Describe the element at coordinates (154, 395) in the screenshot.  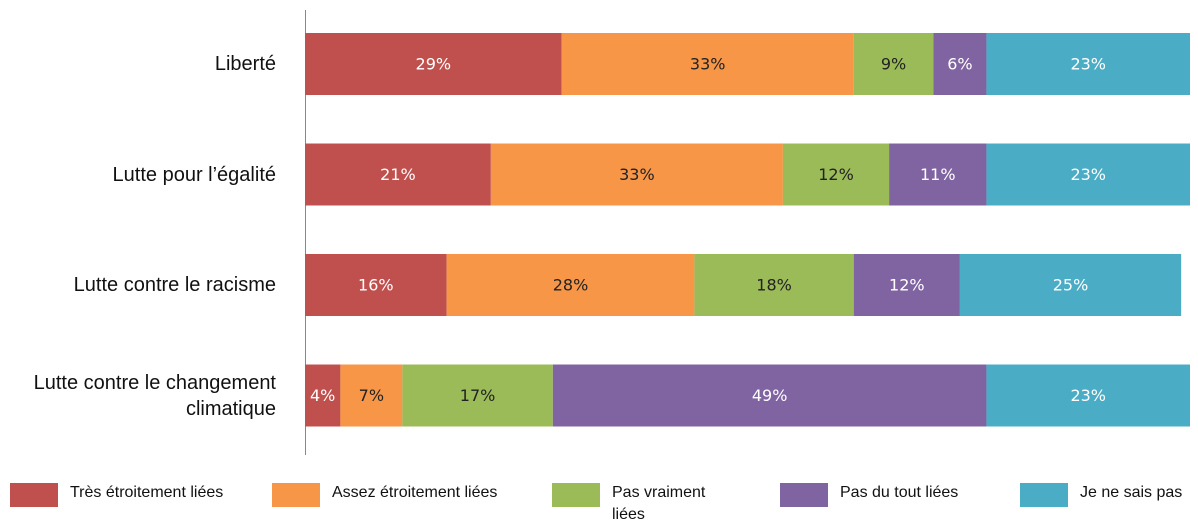
I see `category-label: Lutte contre le changement climatique` at that location.